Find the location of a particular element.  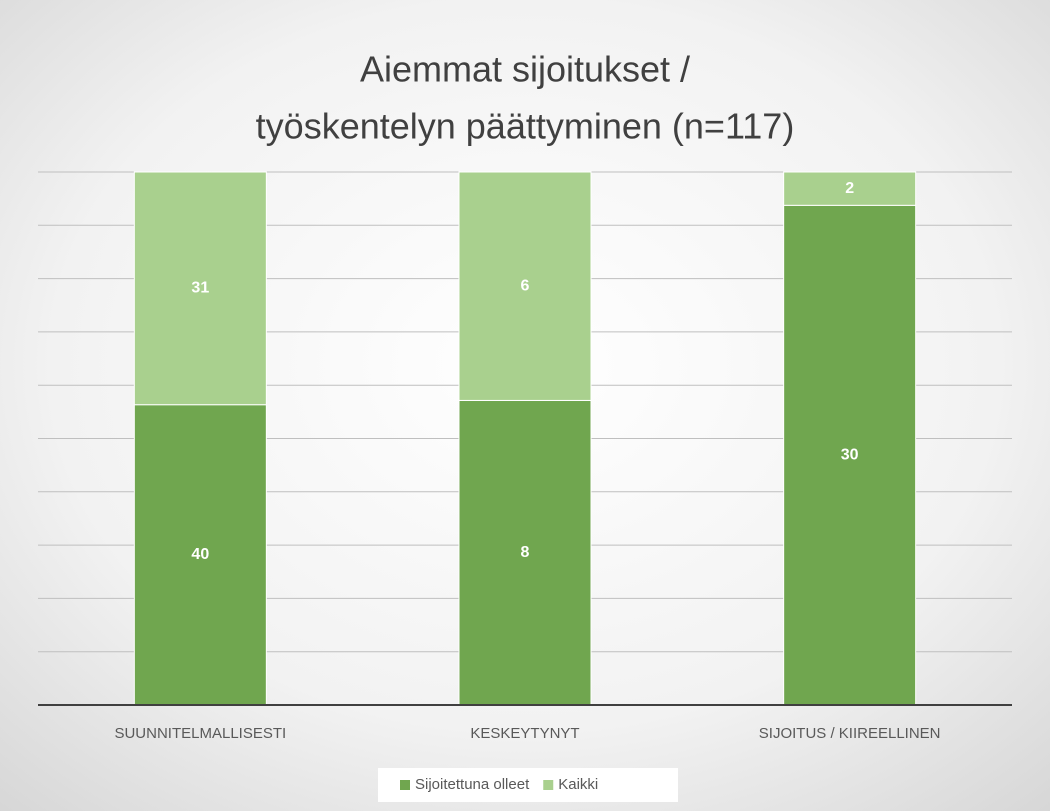

data-label: 8 is located at coordinates (525, 552).